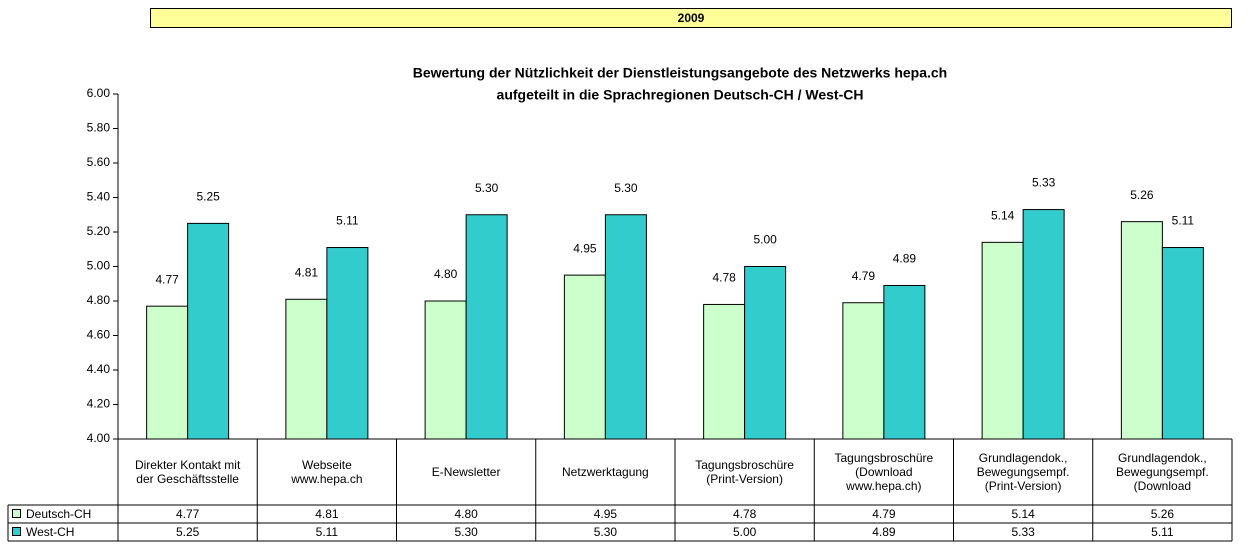 This screenshot has height=549, width=1250. I want to click on table-cell: 5.33, so click(1023, 532).